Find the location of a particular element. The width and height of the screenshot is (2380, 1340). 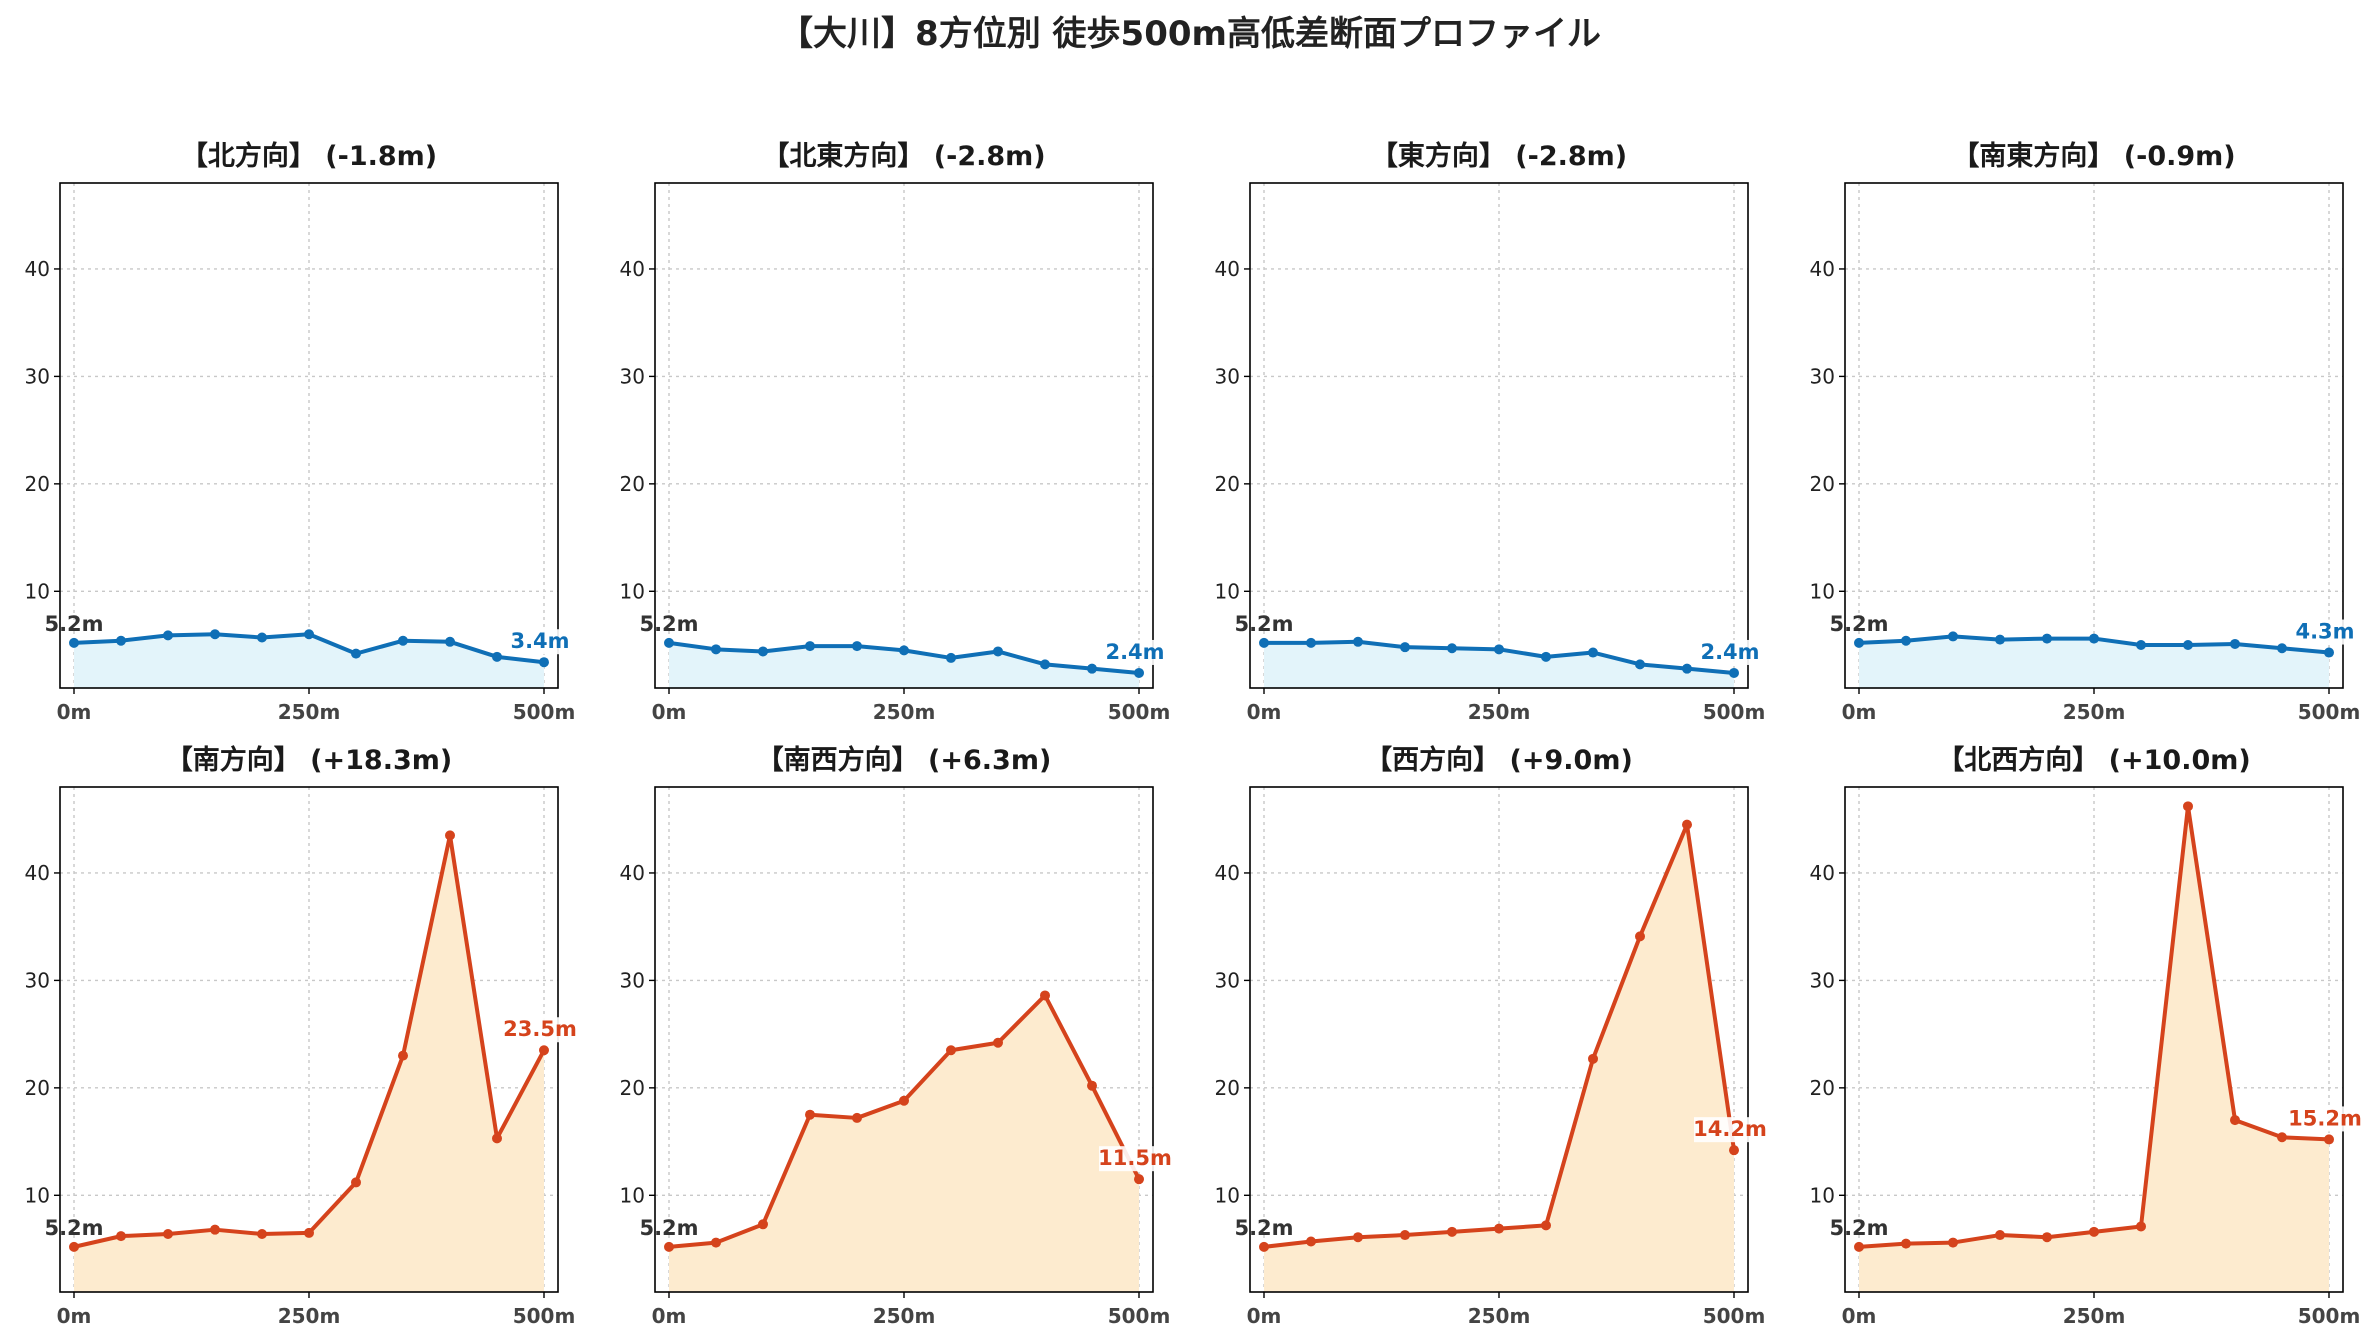

end-elevation-label: 15.2m is located at coordinates (2325, 1118).